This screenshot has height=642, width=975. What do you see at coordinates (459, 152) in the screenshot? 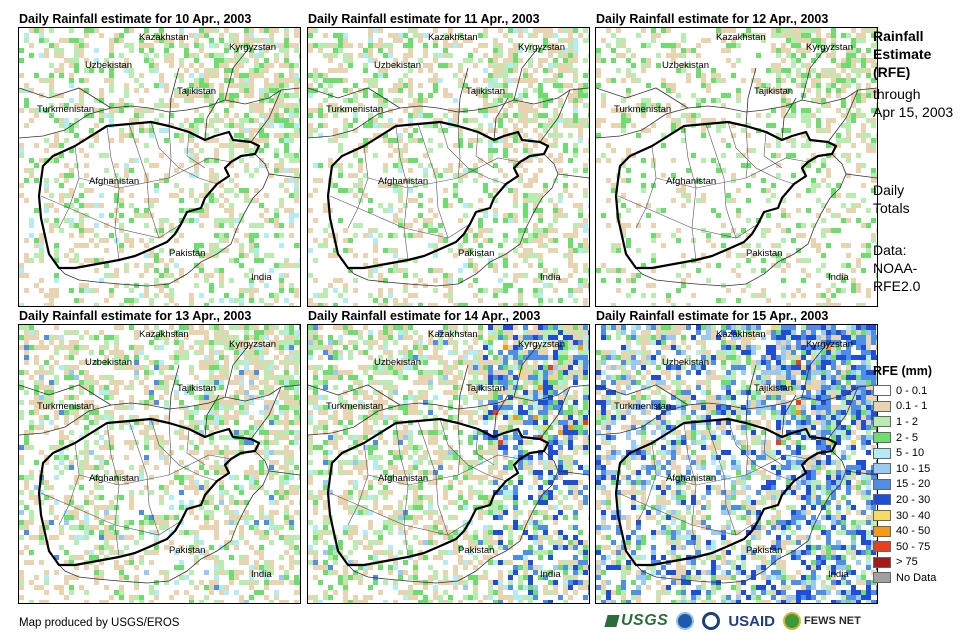
I see `province-boundary` at bounding box center [459, 152].